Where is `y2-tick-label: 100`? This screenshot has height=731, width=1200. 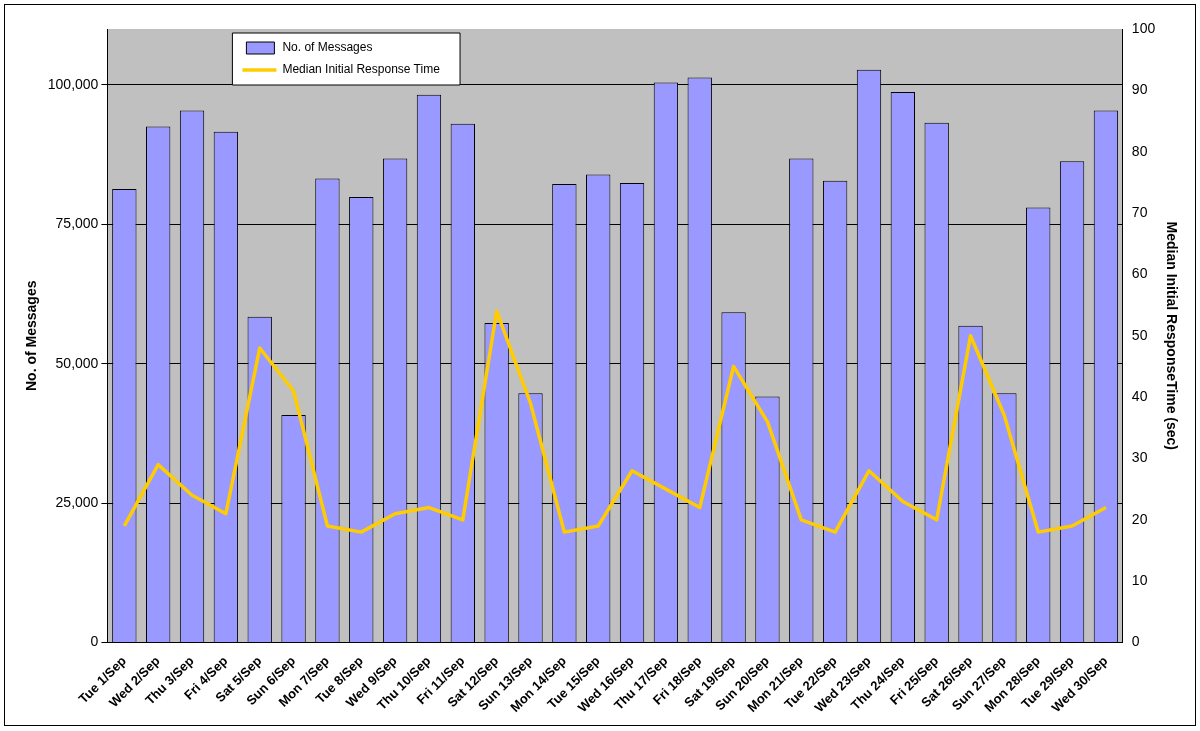
y2-tick-label: 100 is located at coordinates (1143, 27).